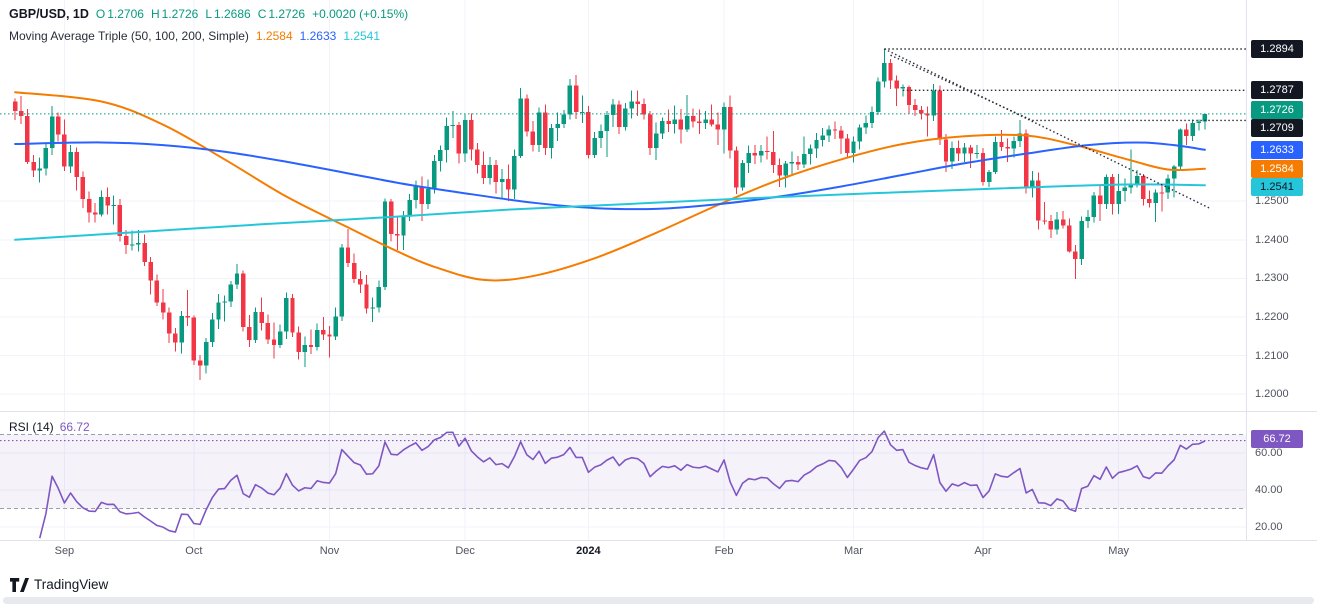 The height and width of the screenshot is (605, 1317). What do you see at coordinates (1269, 453) in the screenshot?
I see `axis-tick-label: 60.00` at bounding box center [1269, 453].